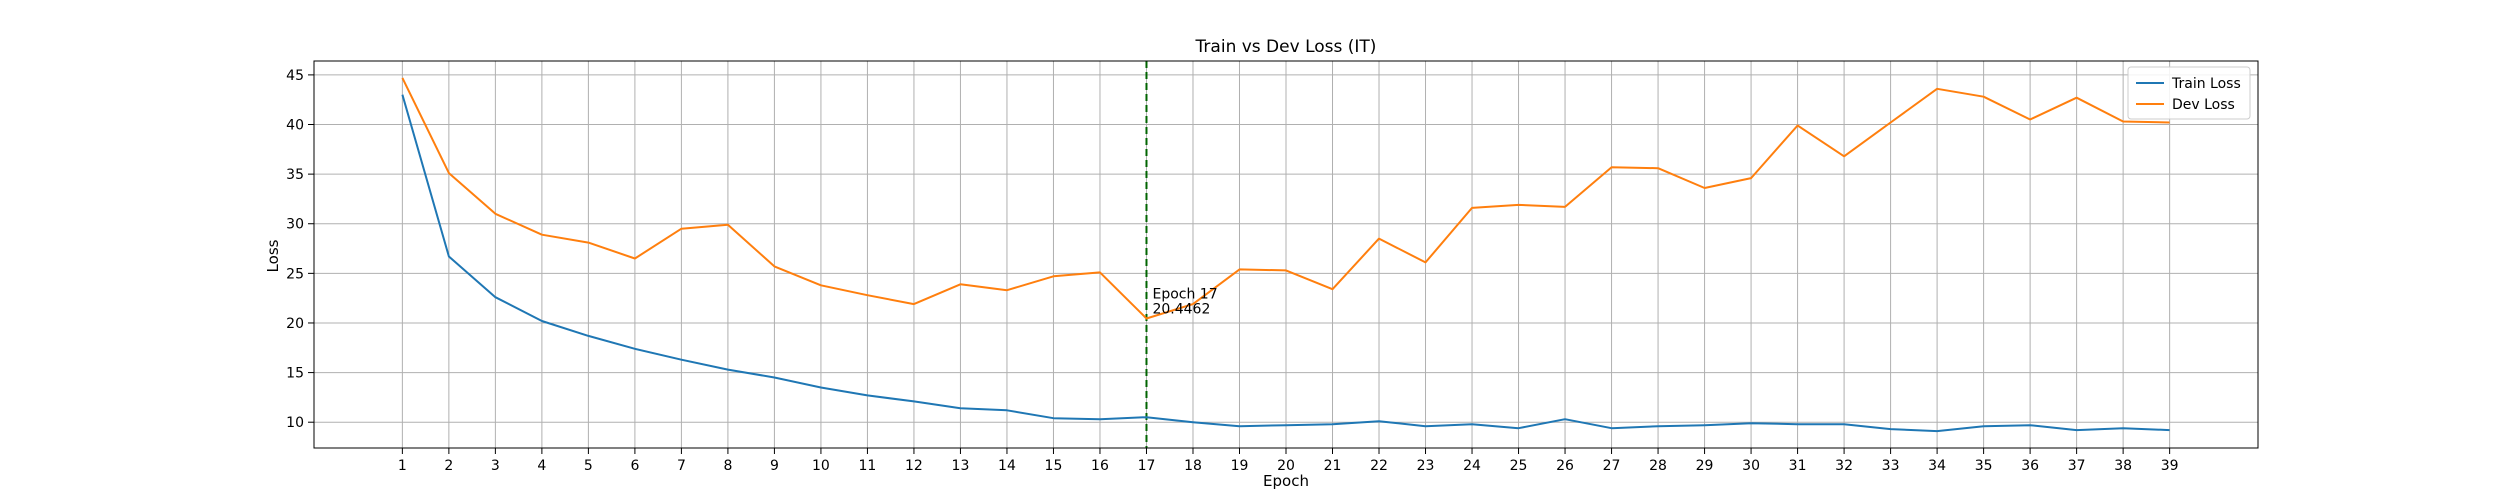 This screenshot has height=500, width=2500. What do you see at coordinates (1184, 295) in the screenshot?
I see `annotation-epoch-label: Epoch 17` at bounding box center [1184, 295].